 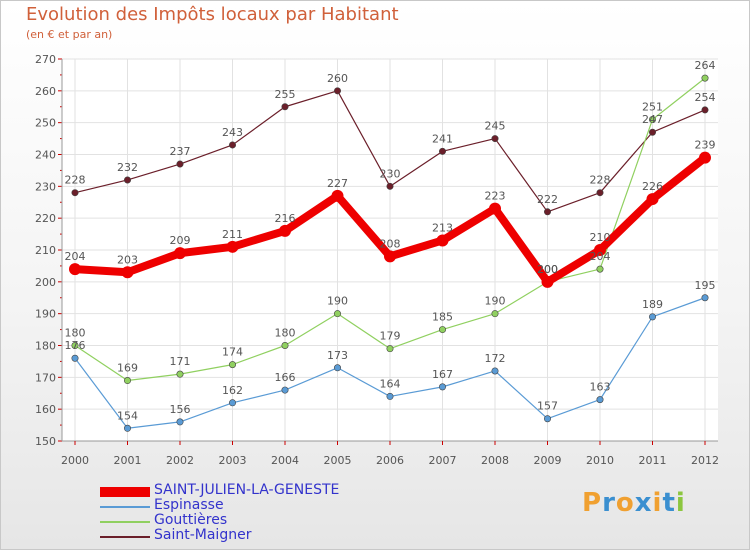 I want to click on data-label: 157, so click(x=547, y=406).